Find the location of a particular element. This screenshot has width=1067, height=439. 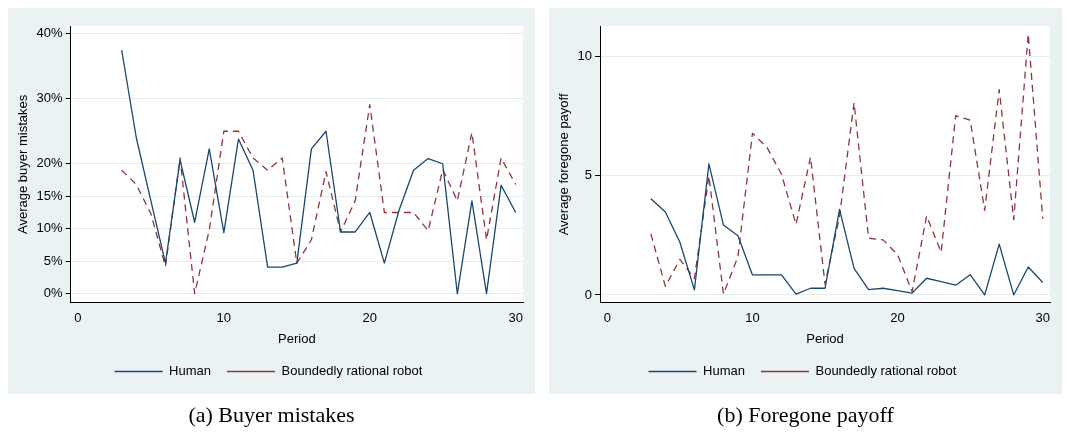

y-axis-title: Average buyer mistakes is located at coordinates (23, 164).